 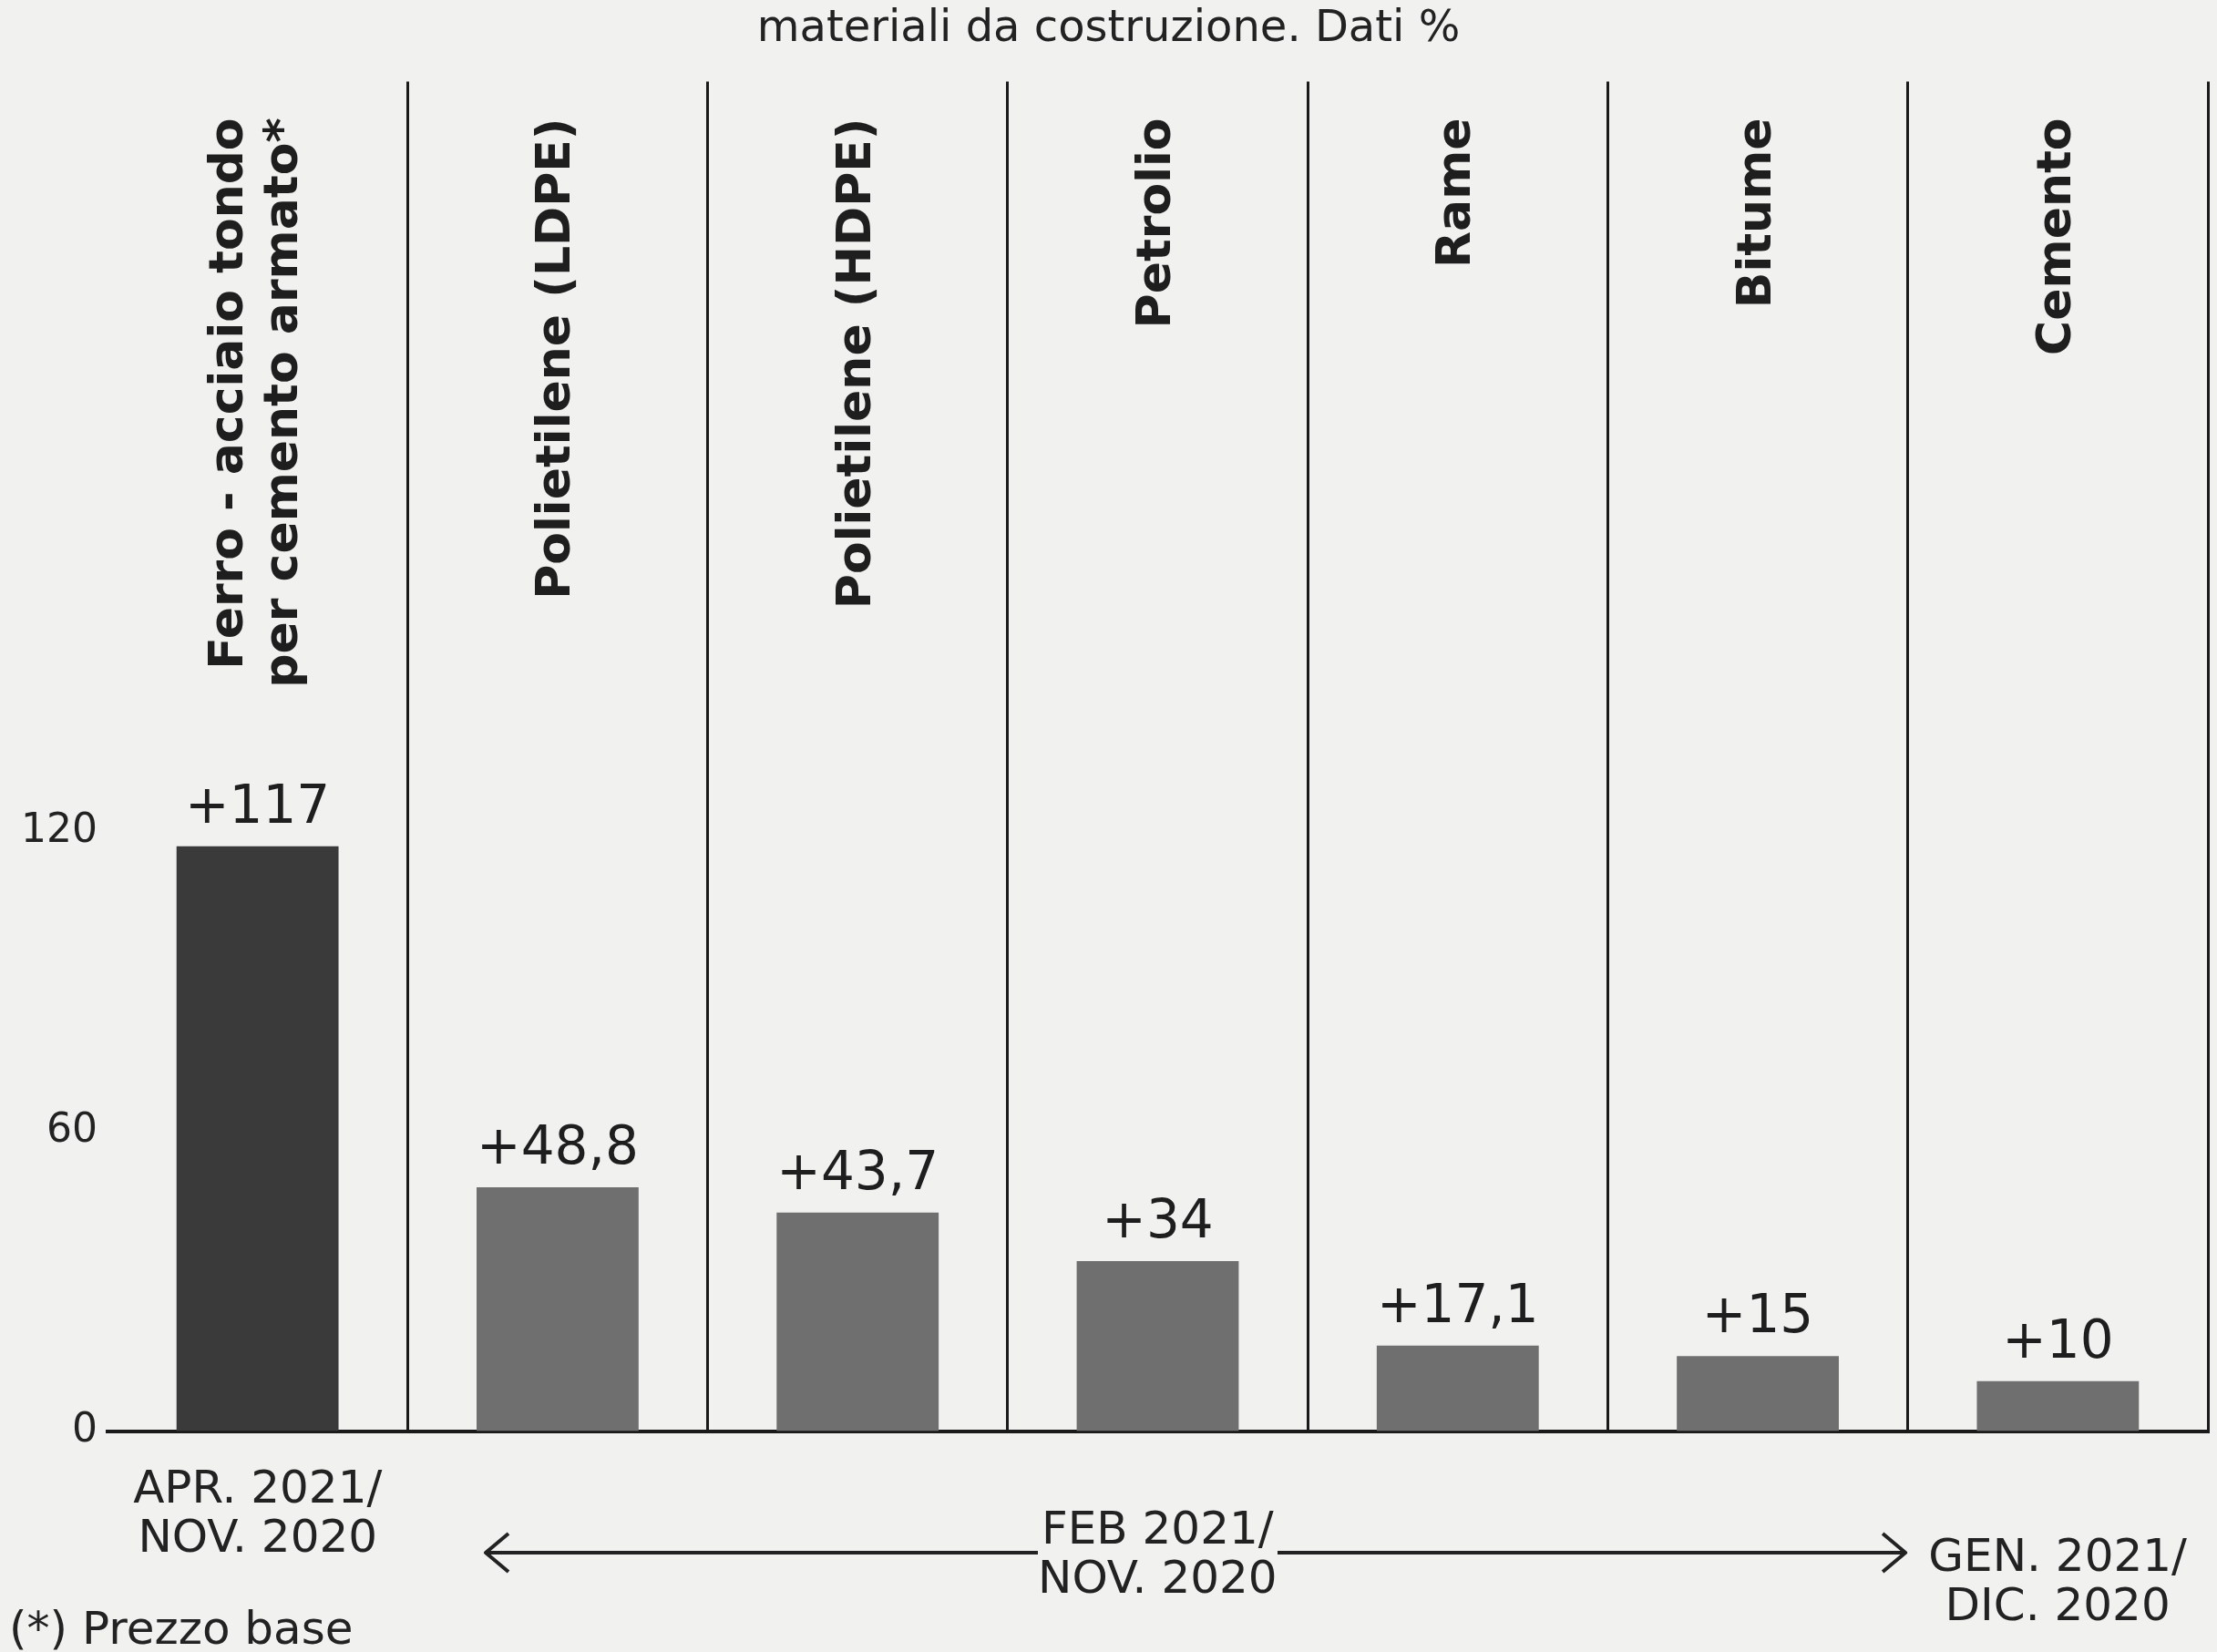 What do you see at coordinates (84, 1428) in the screenshot?
I see `y-tick-label: 0` at bounding box center [84, 1428].